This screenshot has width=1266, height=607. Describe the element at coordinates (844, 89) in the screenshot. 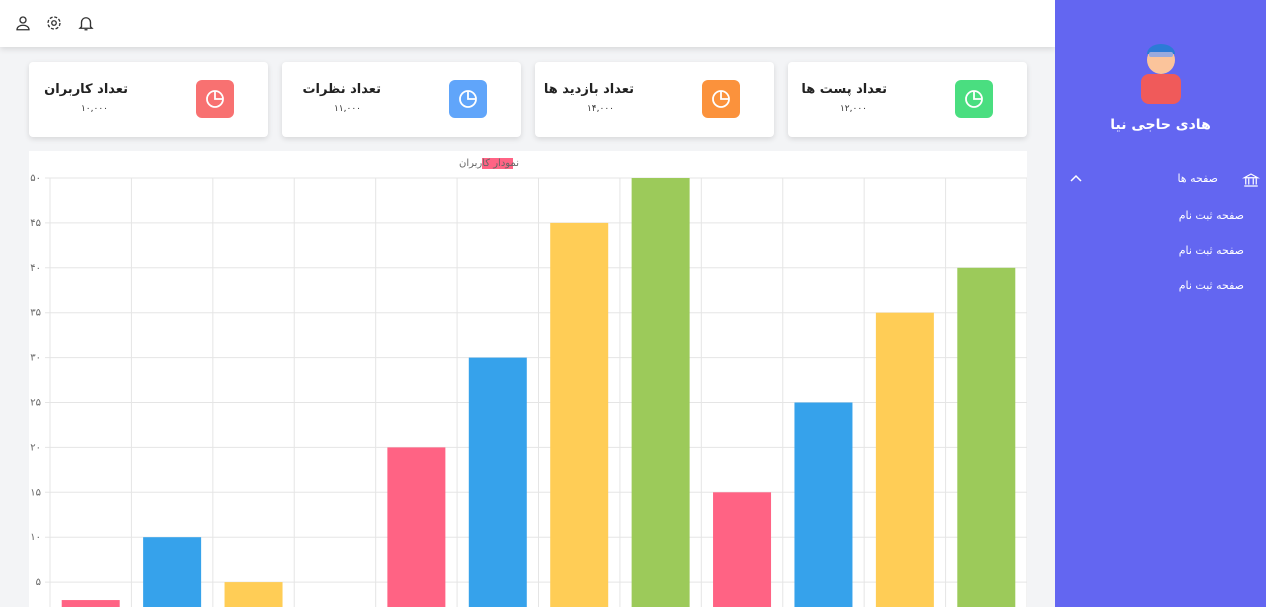

I see `card-title: تعداد پست ها` at that location.